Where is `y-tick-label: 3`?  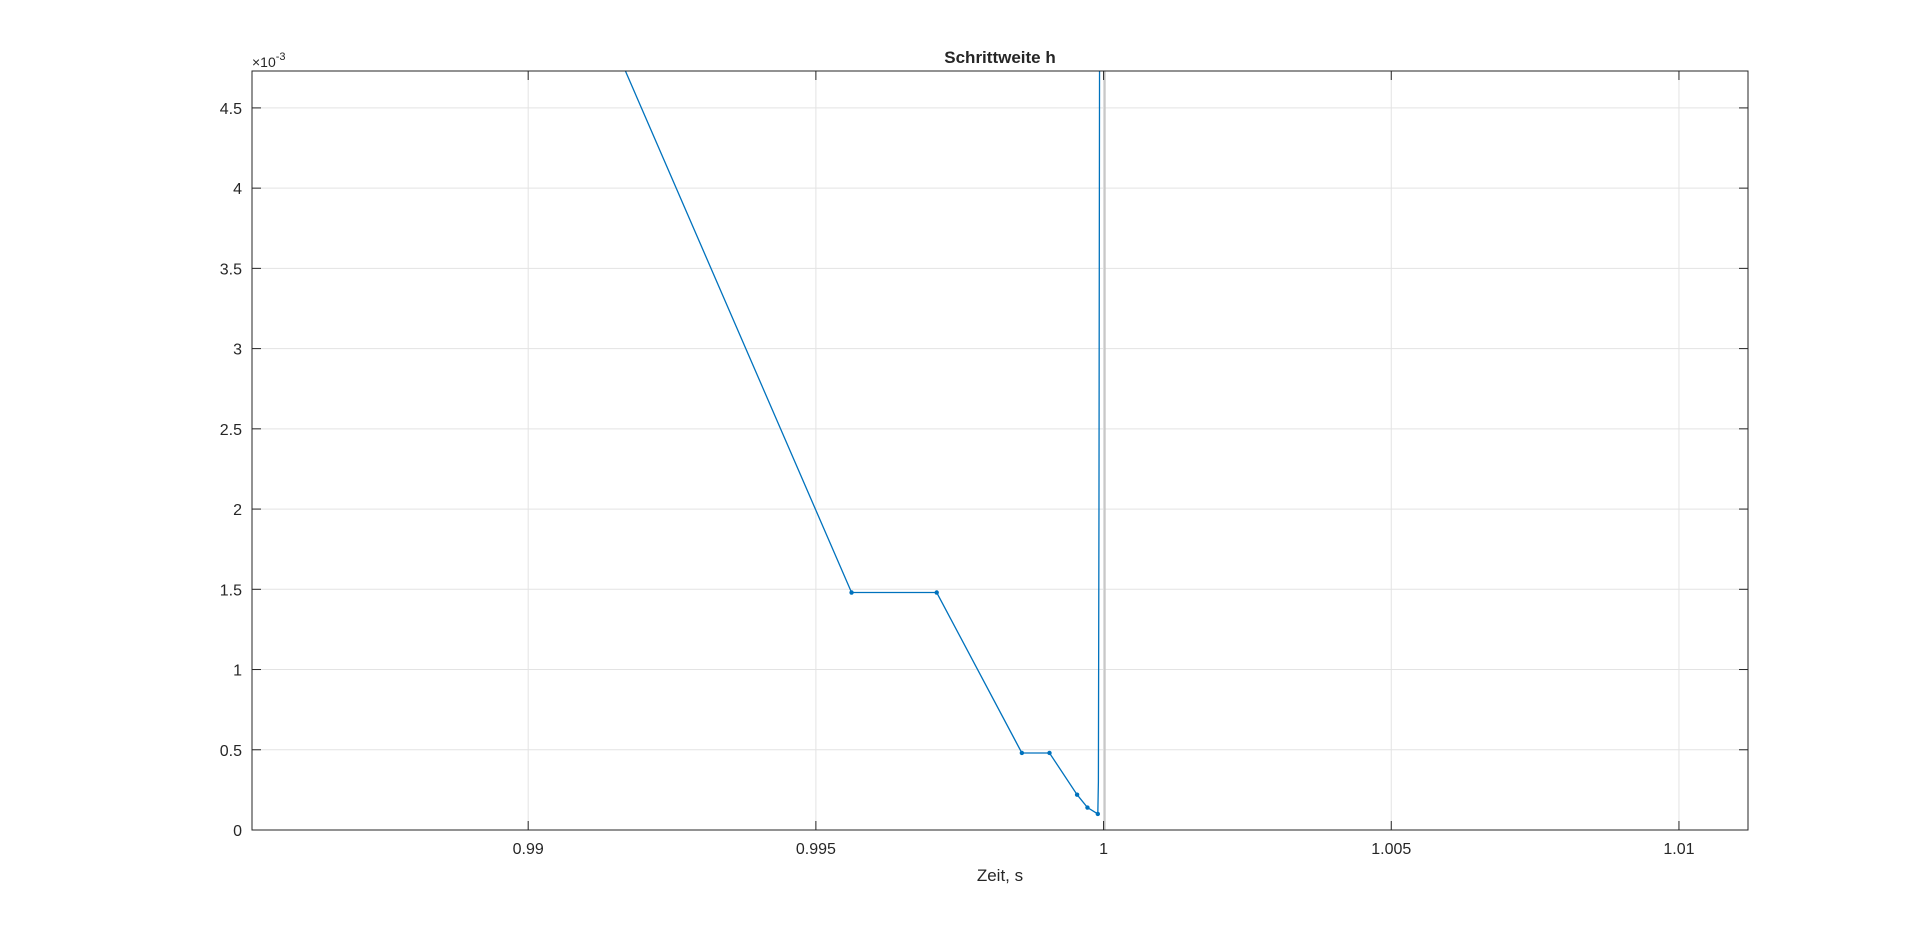
y-tick-label: 3 is located at coordinates (237, 350).